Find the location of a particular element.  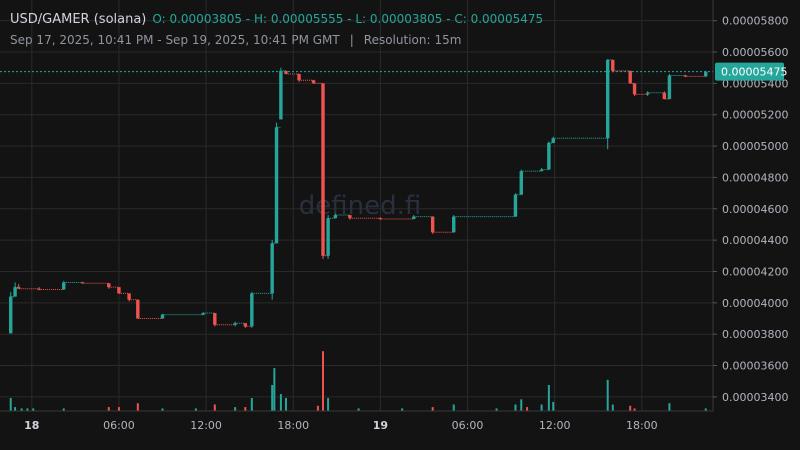

resolution-value: 15m is located at coordinates (448, 40).